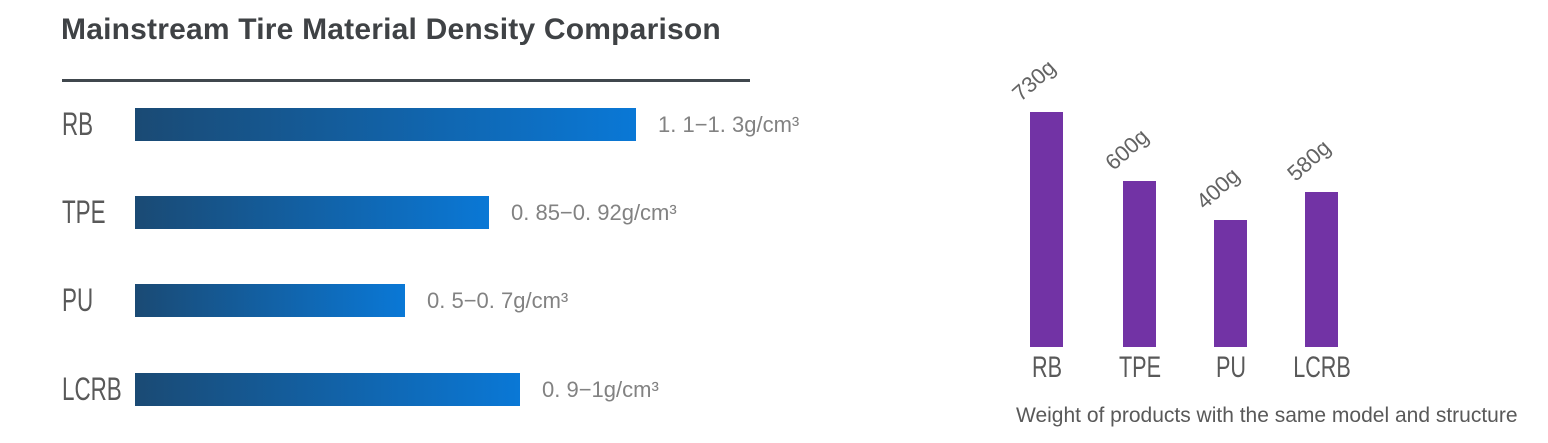 The width and height of the screenshot is (1548, 443). Describe the element at coordinates (1046, 367) in the screenshot. I see `weight-category-label: RB` at that location.